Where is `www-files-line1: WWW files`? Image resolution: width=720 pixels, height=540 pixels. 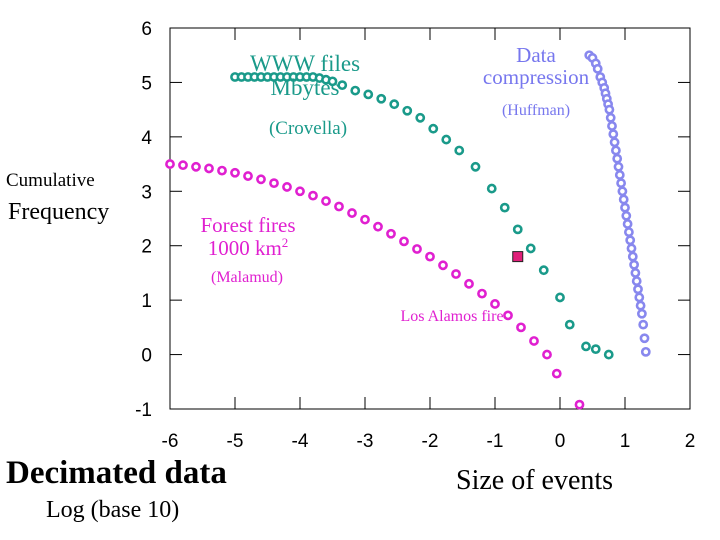 www-files-line1: WWW files is located at coordinates (305, 63).